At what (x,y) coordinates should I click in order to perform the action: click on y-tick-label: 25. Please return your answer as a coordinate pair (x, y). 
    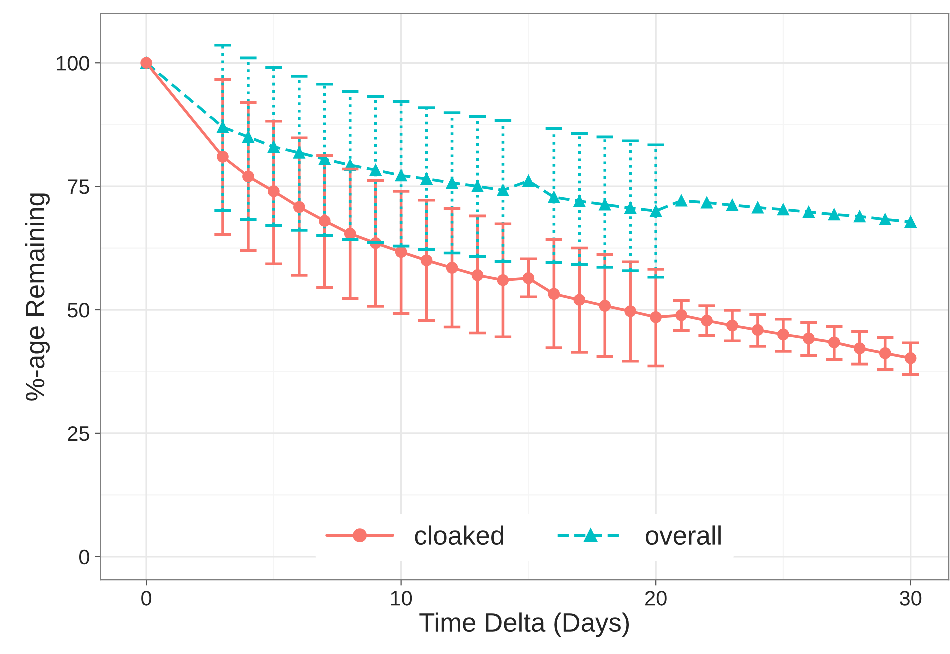
    Looking at the image, I should click on (79, 434).